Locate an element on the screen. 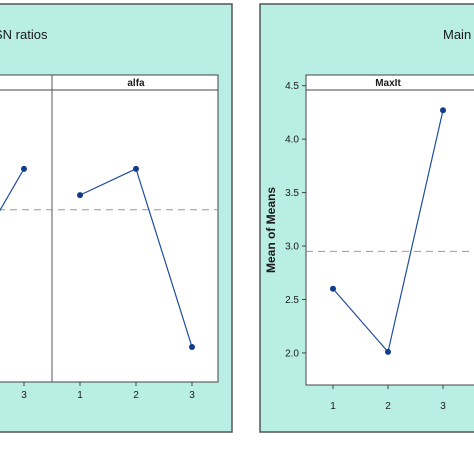 The width and height of the screenshot is (474, 474). sn-ratios-title: SN ratios is located at coordinates (24, 34).